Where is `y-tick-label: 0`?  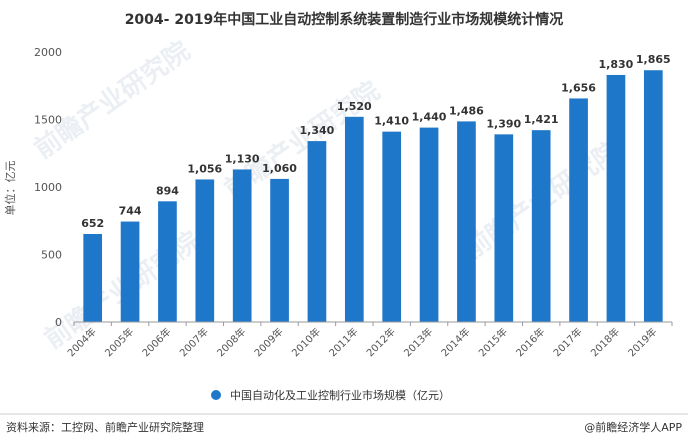 y-tick-label: 0 is located at coordinates (58, 322).